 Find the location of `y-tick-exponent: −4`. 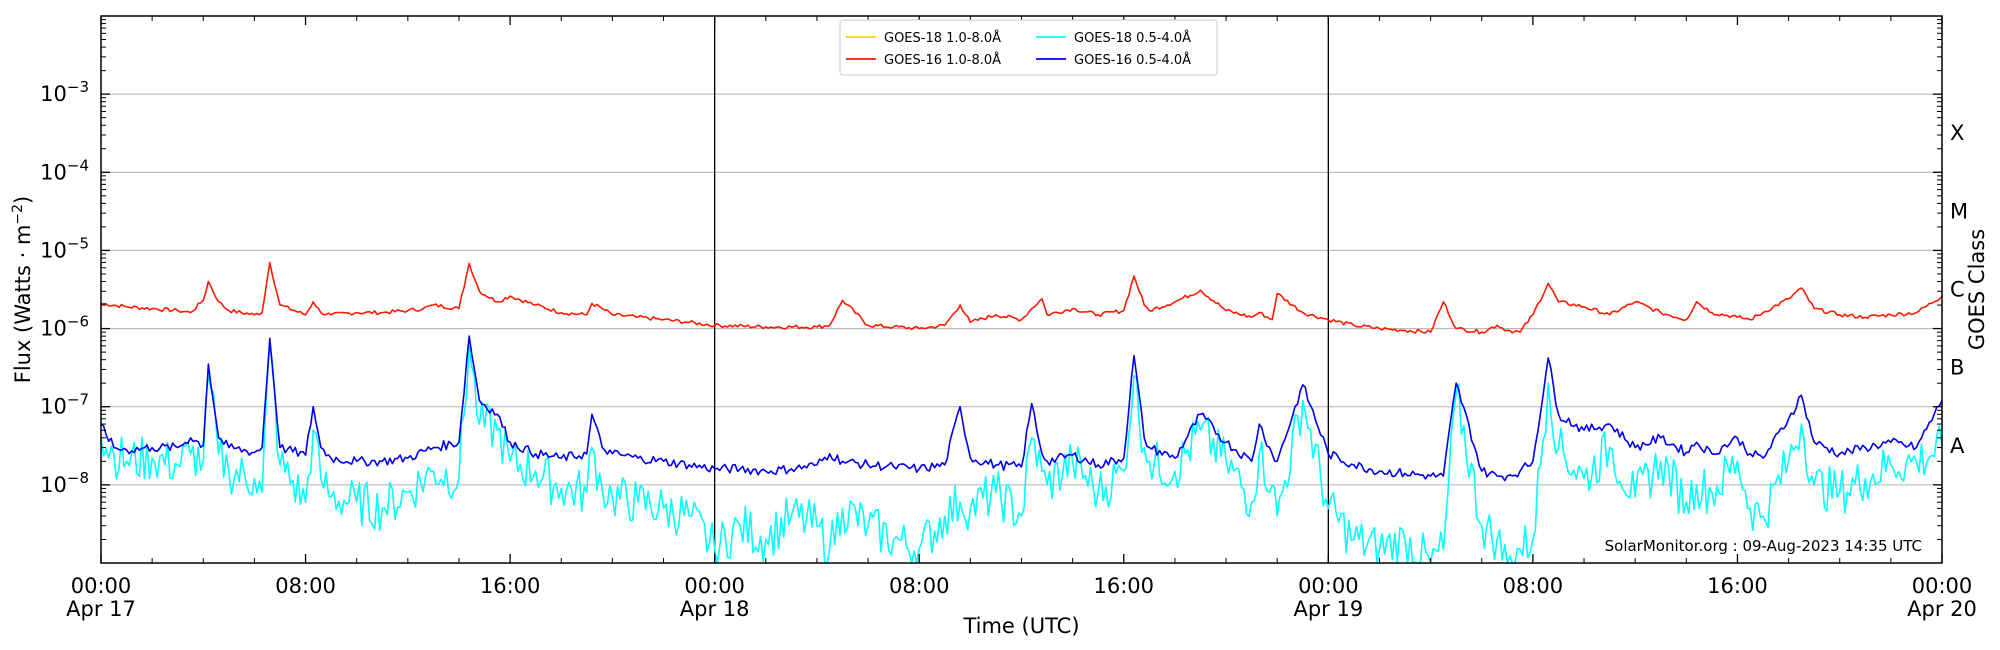

y-tick-exponent: −4 is located at coordinates (78, 165).